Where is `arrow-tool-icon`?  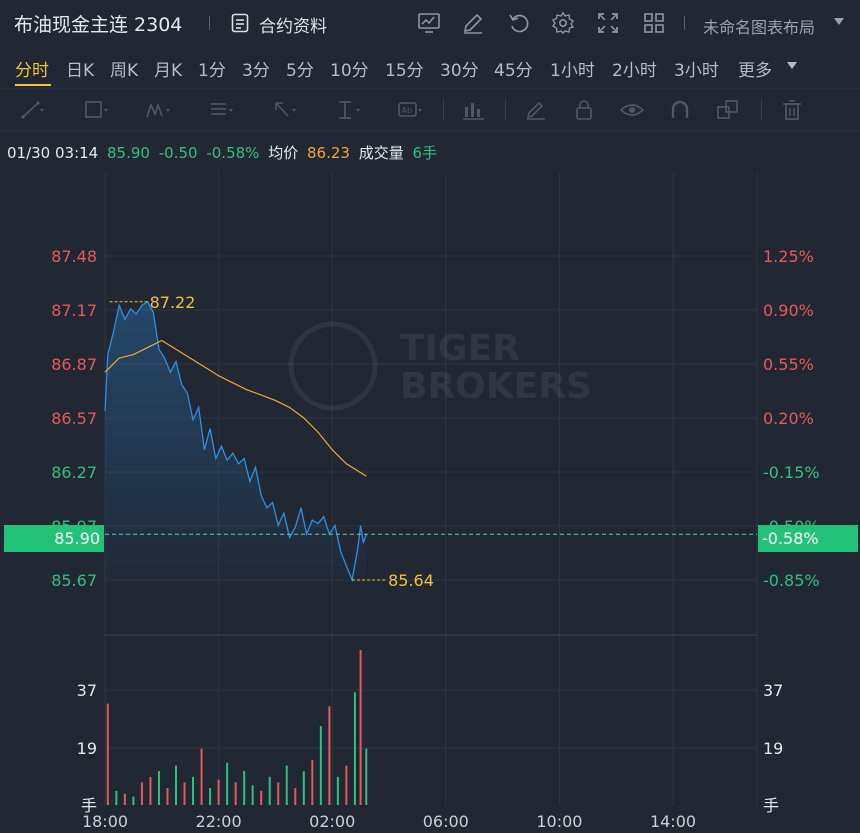 arrow-tool-icon is located at coordinates (284, 110).